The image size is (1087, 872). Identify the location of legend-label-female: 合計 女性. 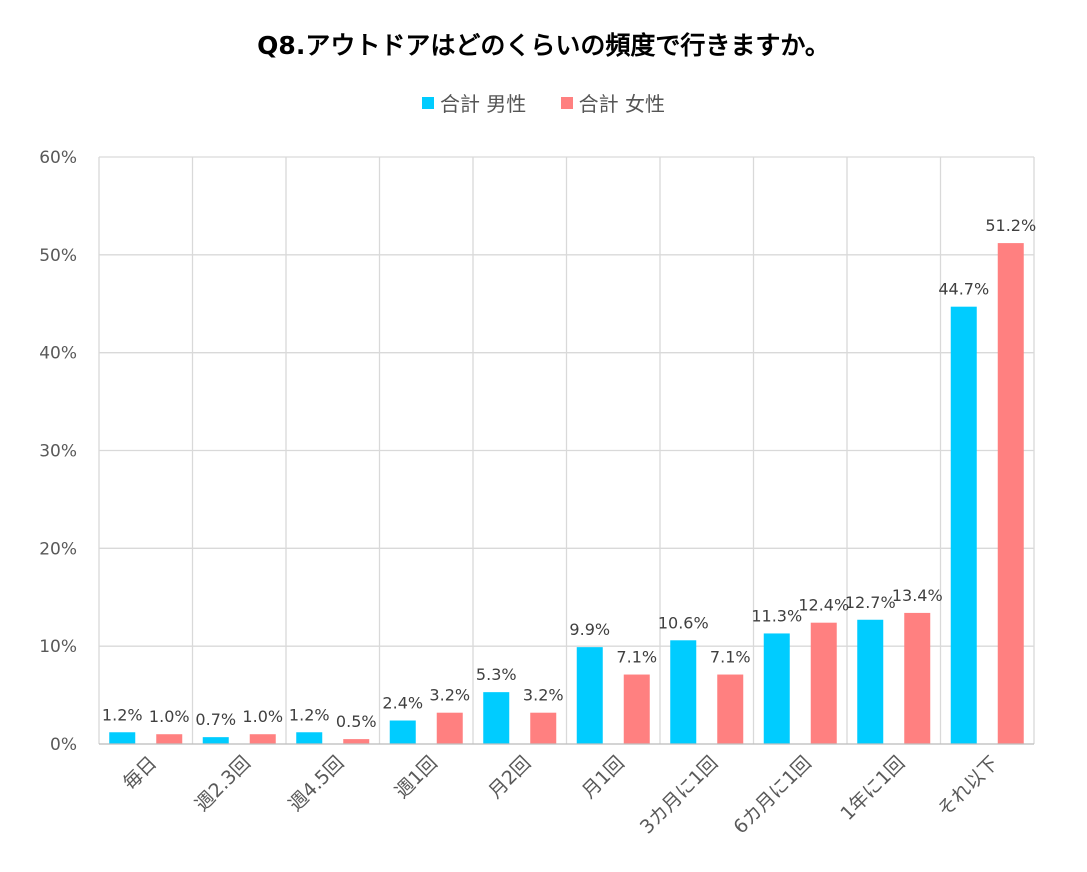
(622, 104).